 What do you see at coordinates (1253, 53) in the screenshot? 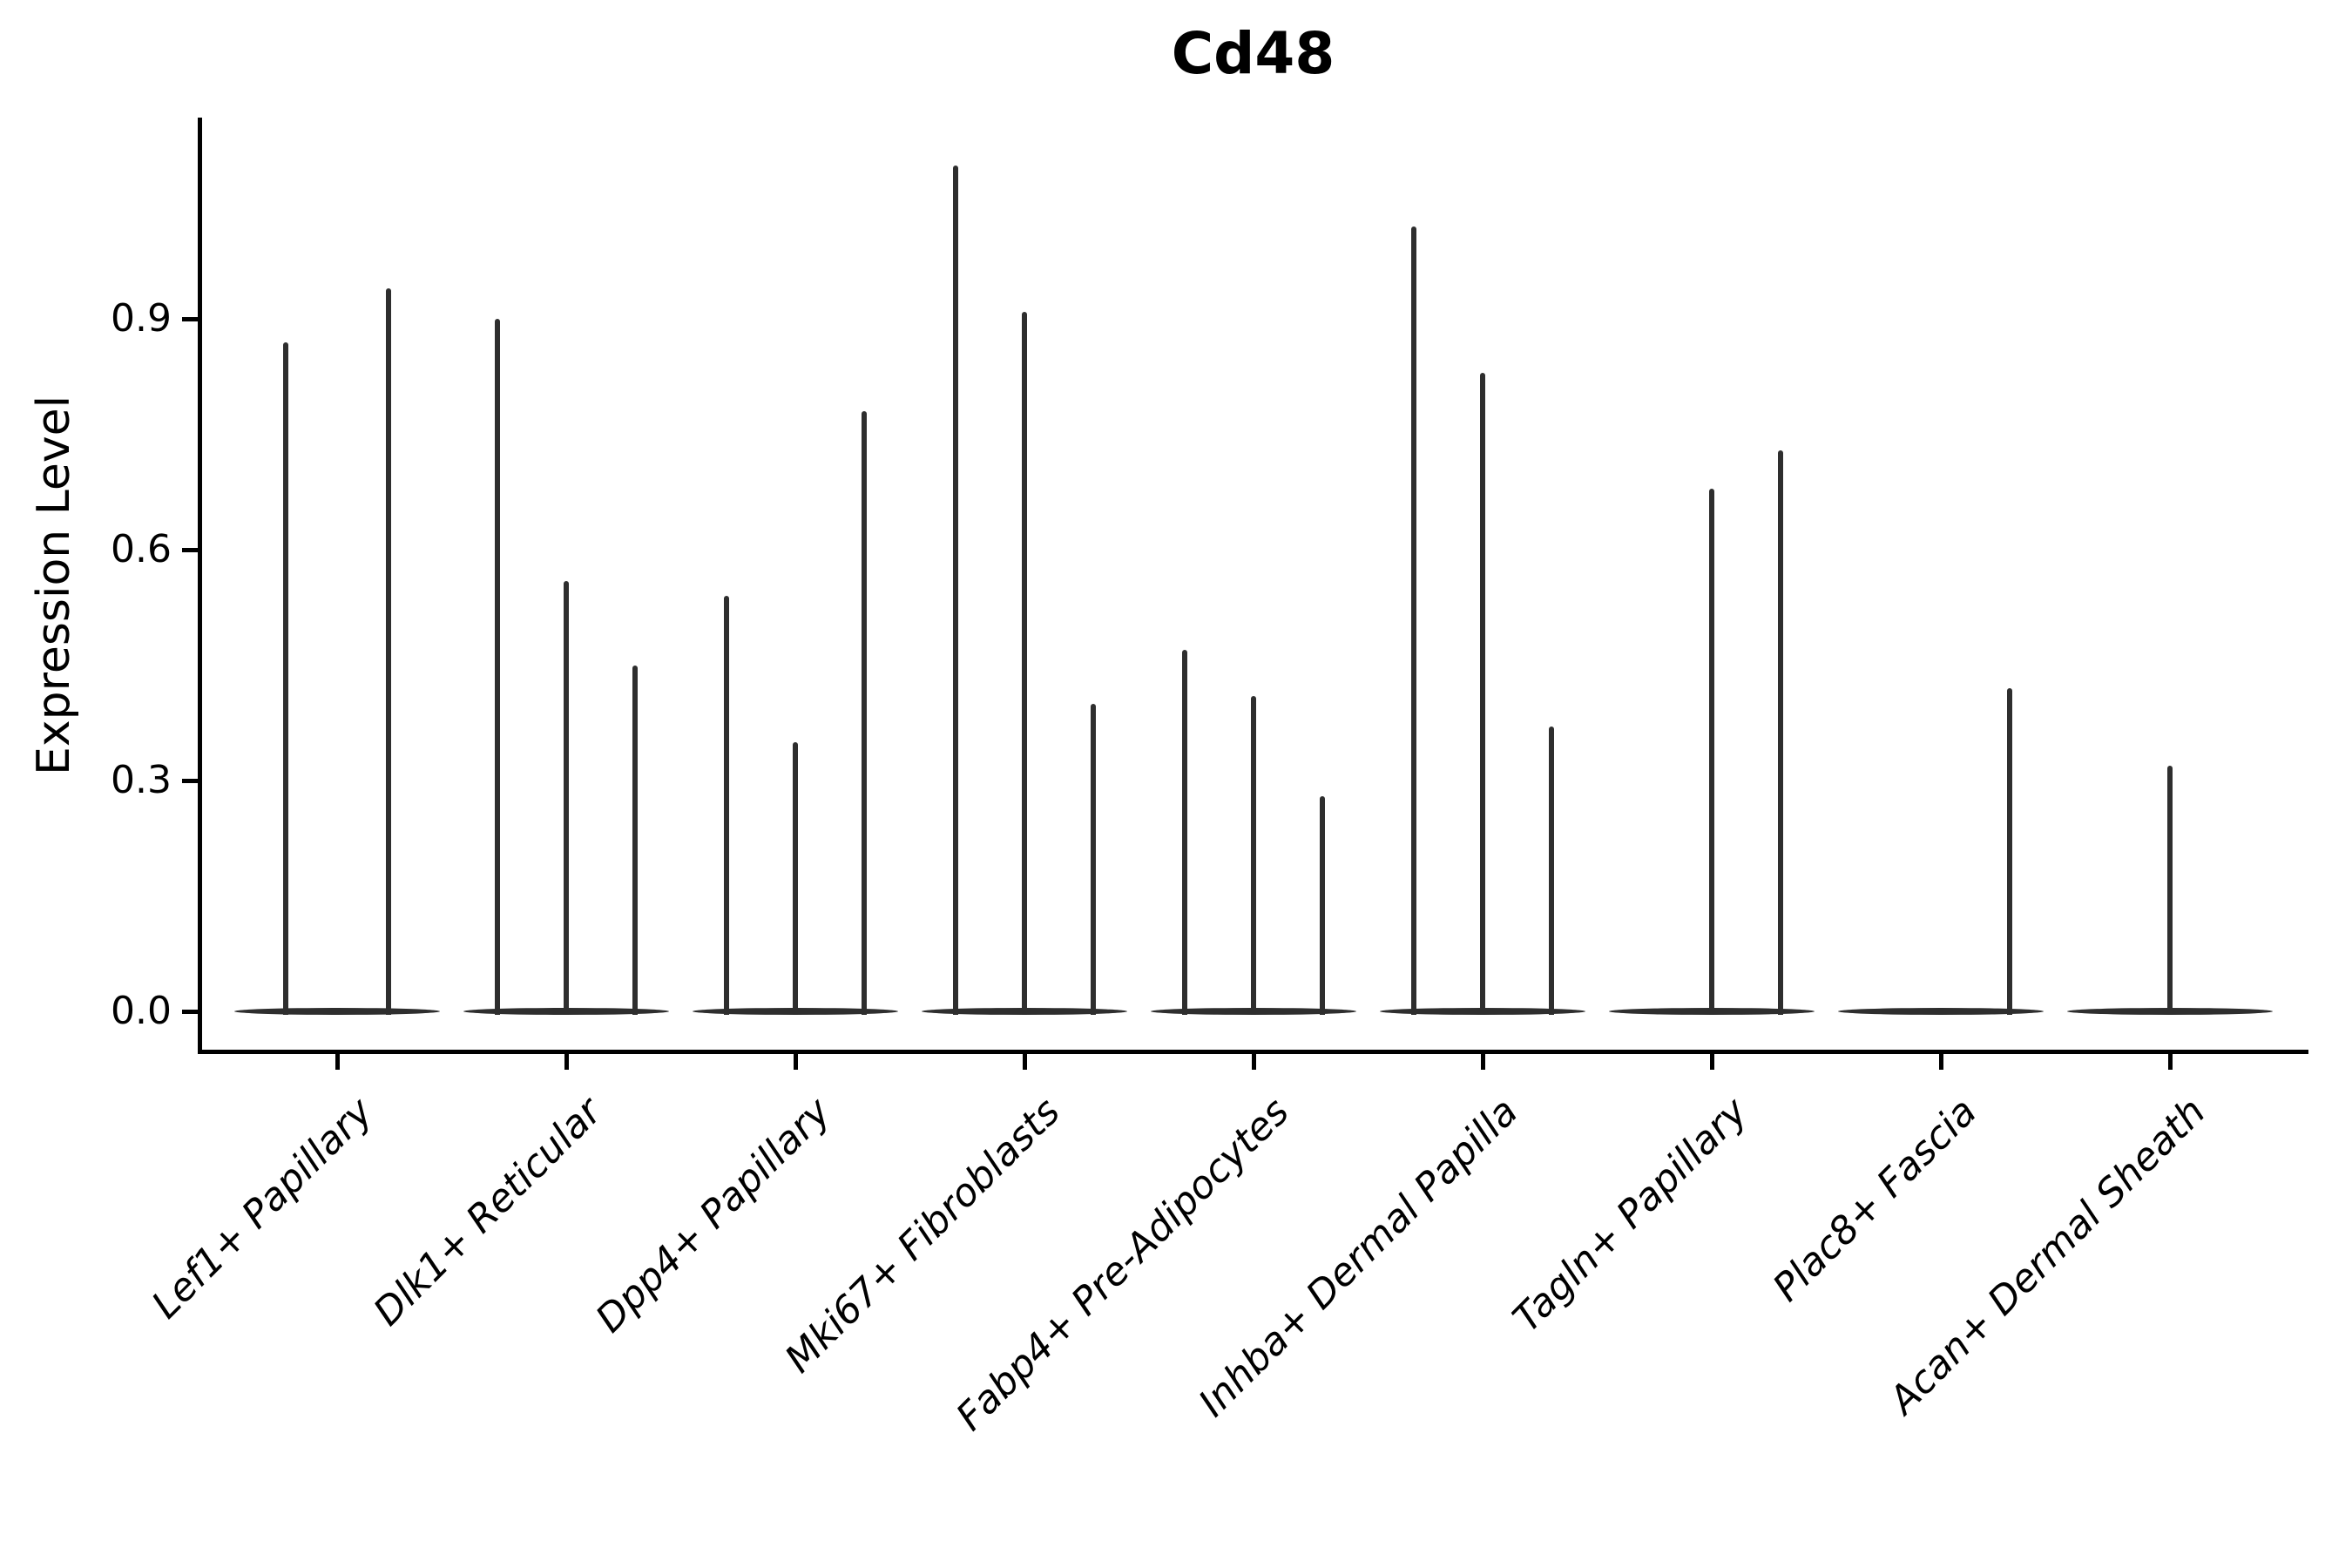
I see `chart-title: Cd48` at bounding box center [1253, 53].